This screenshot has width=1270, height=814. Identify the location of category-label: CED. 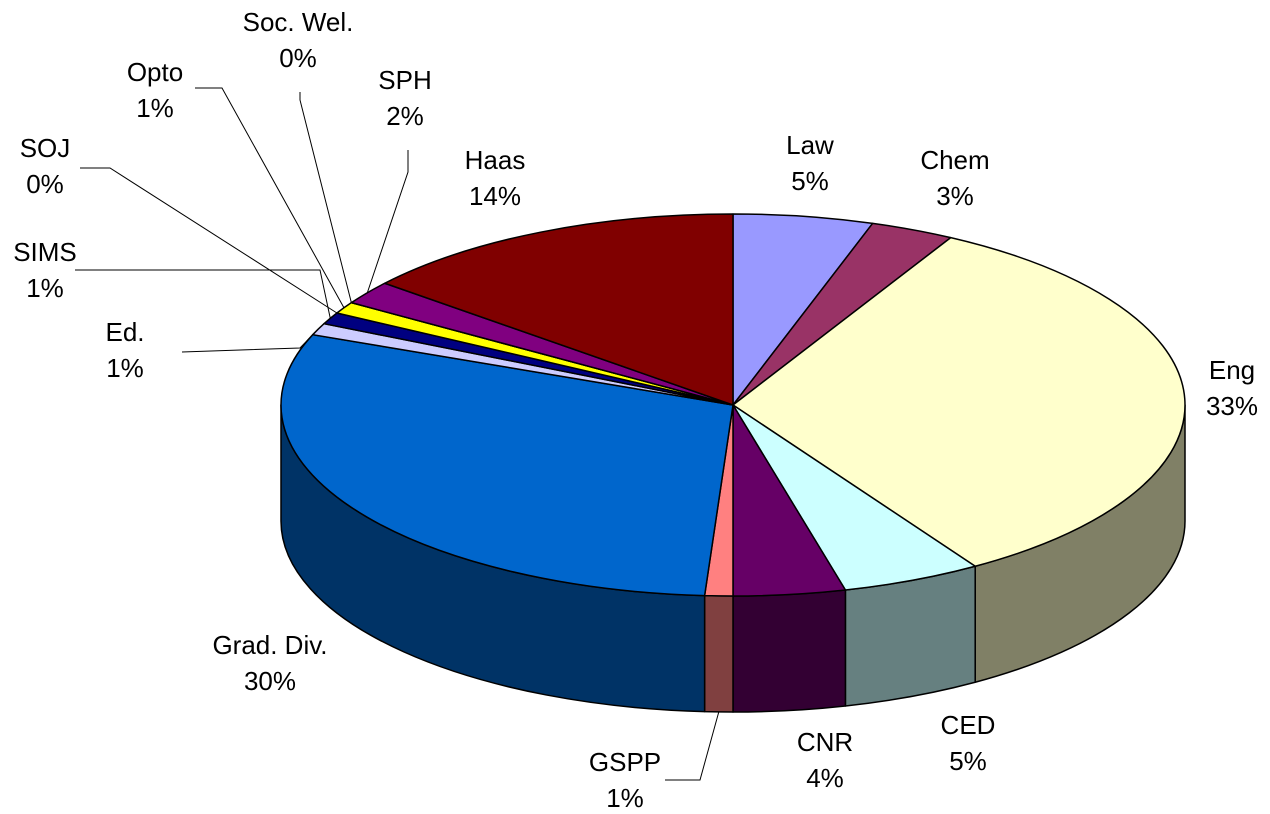
(968, 725).